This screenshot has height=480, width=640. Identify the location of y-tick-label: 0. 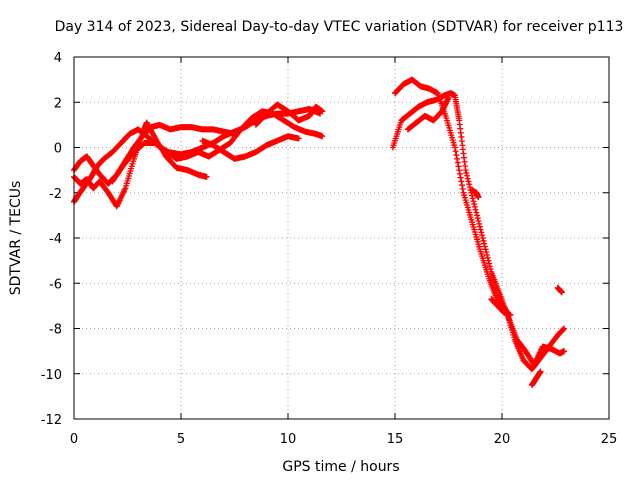
(58, 149).